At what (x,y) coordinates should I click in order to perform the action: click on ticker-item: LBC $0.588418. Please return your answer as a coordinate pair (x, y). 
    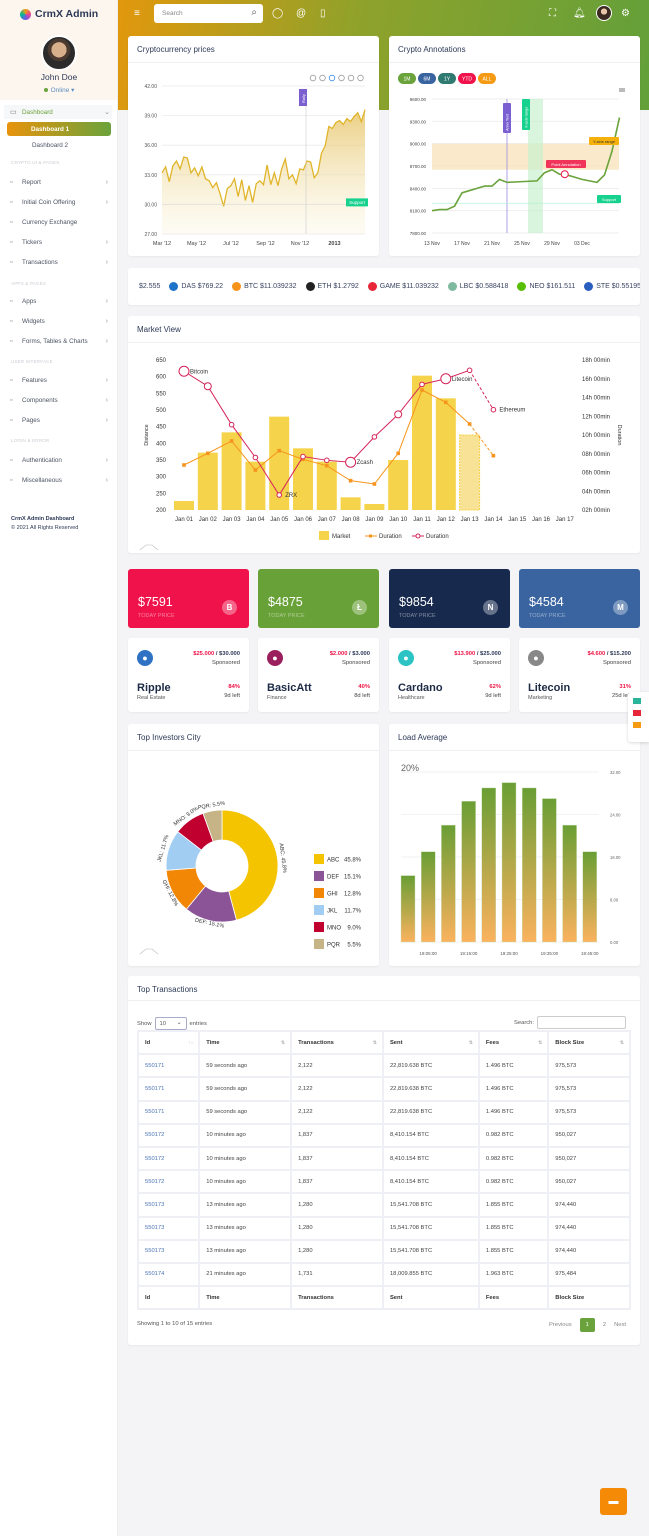
    Looking at the image, I should click on (477, 286).